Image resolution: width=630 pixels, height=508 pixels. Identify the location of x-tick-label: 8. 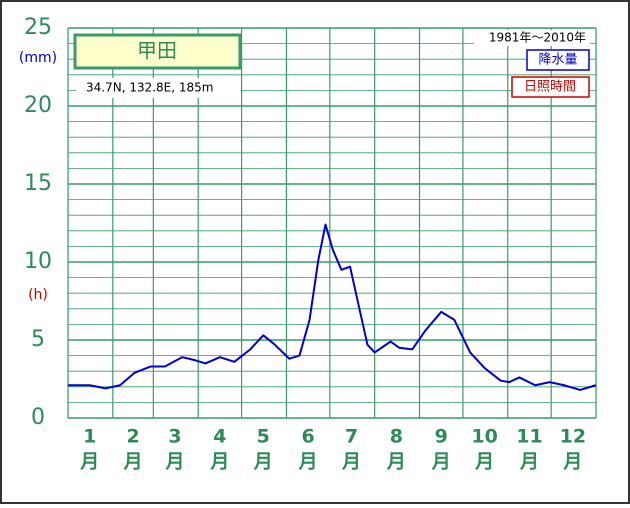
(396, 437).